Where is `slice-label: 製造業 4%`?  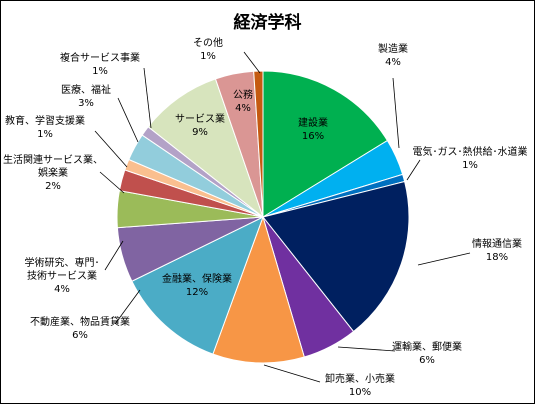
slice-label: 製造業 4% is located at coordinates (393, 55).